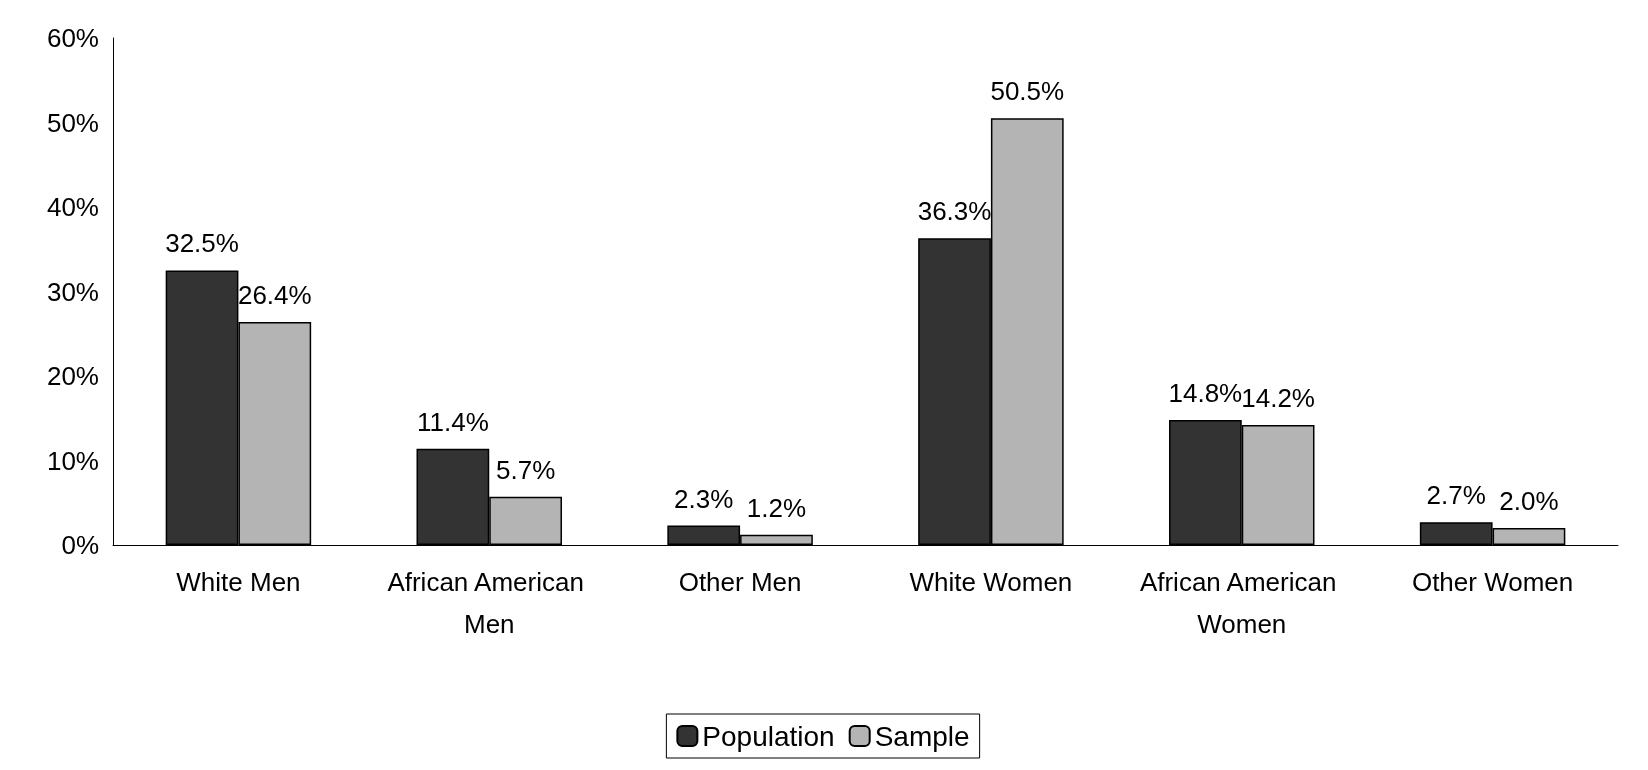 The height and width of the screenshot is (770, 1648). What do you see at coordinates (72, 291) in the screenshot?
I see `y-tick-label: 30%` at bounding box center [72, 291].